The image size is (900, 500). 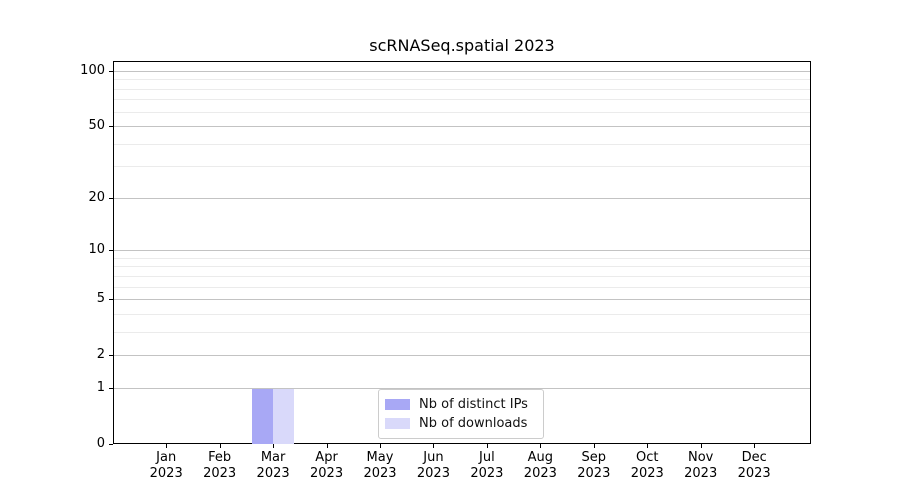 I want to click on legend-item-distinct-ips: Nb of distinct IPs, so click(x=460, y=404).